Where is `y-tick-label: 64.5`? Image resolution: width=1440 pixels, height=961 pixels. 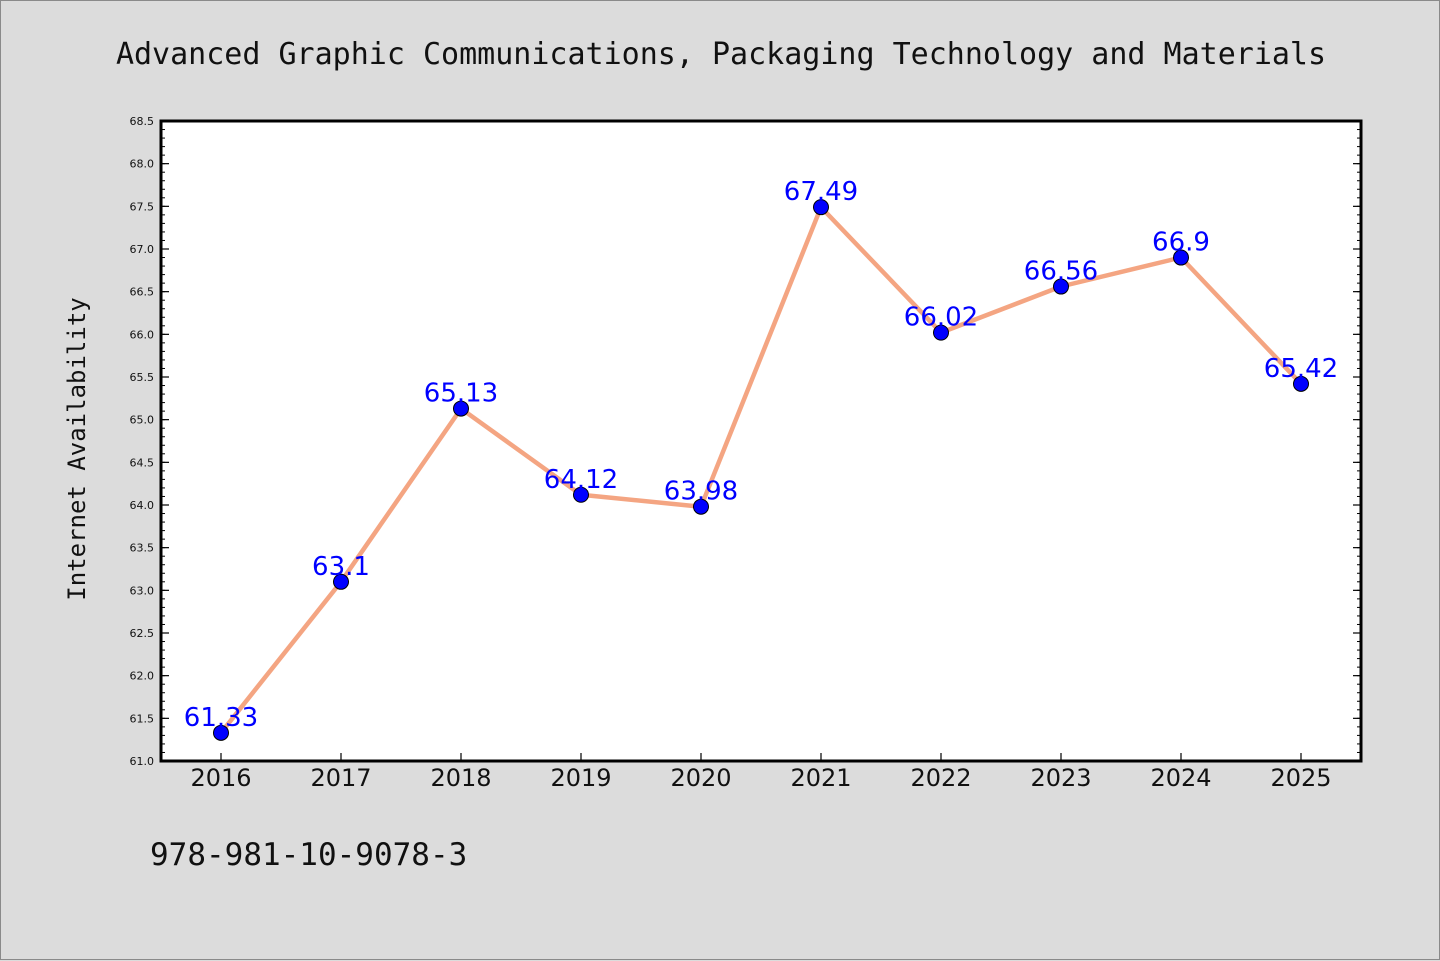
y-tick-label: 64.5 is located at coordinates (142, 462).